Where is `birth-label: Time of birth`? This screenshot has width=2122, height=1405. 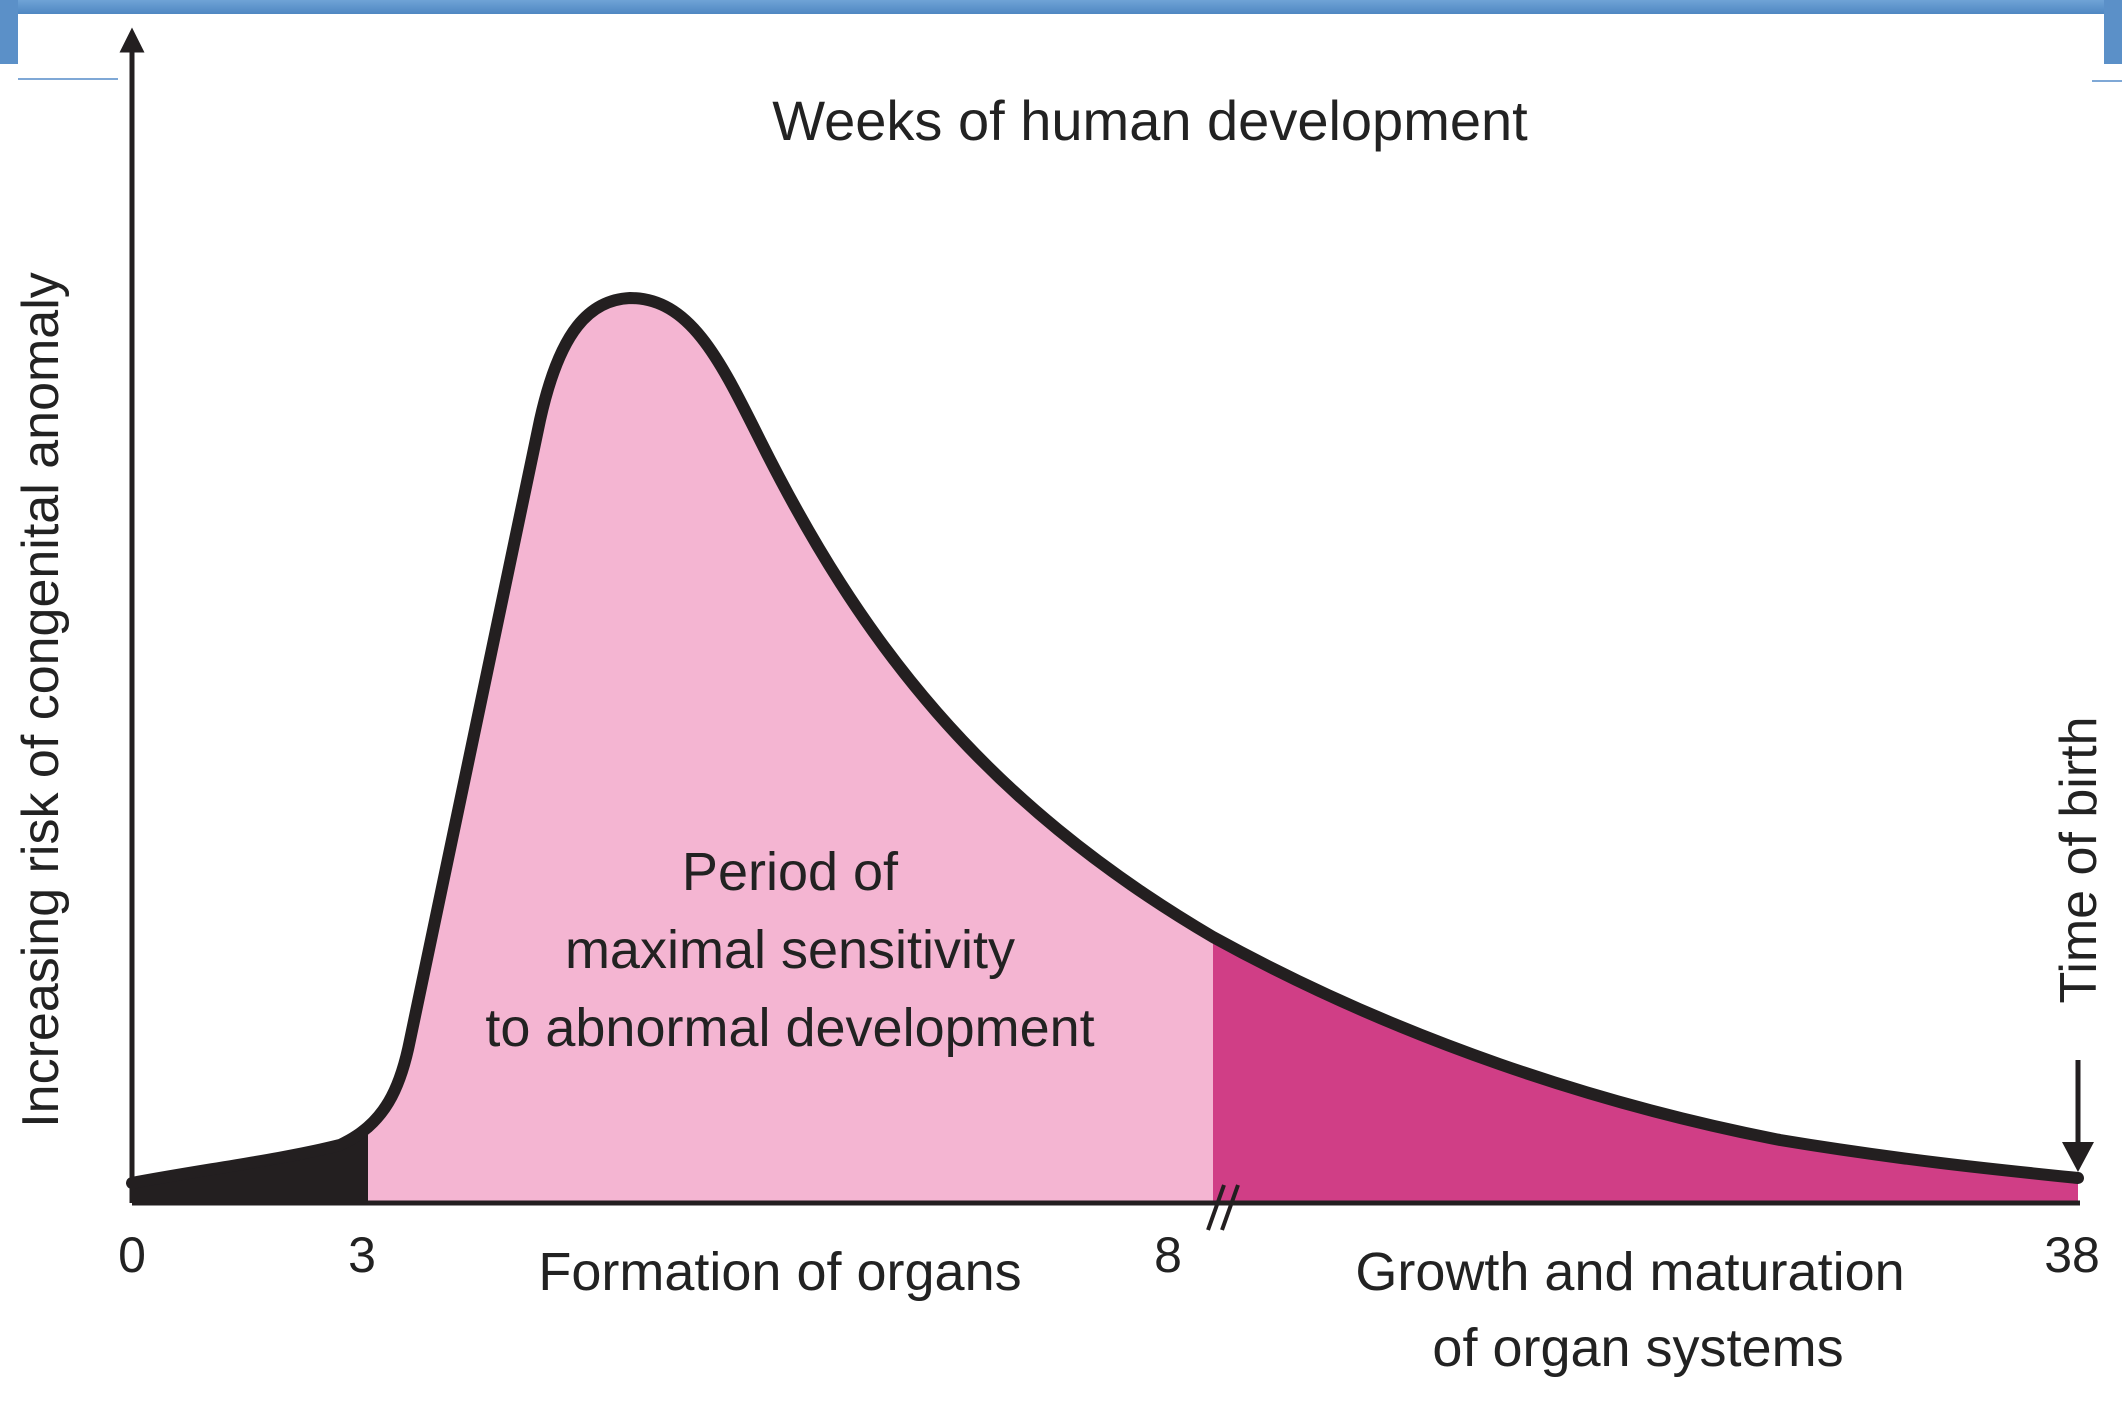
birth-label: Time of birth is located at coordinates (2079, 859).